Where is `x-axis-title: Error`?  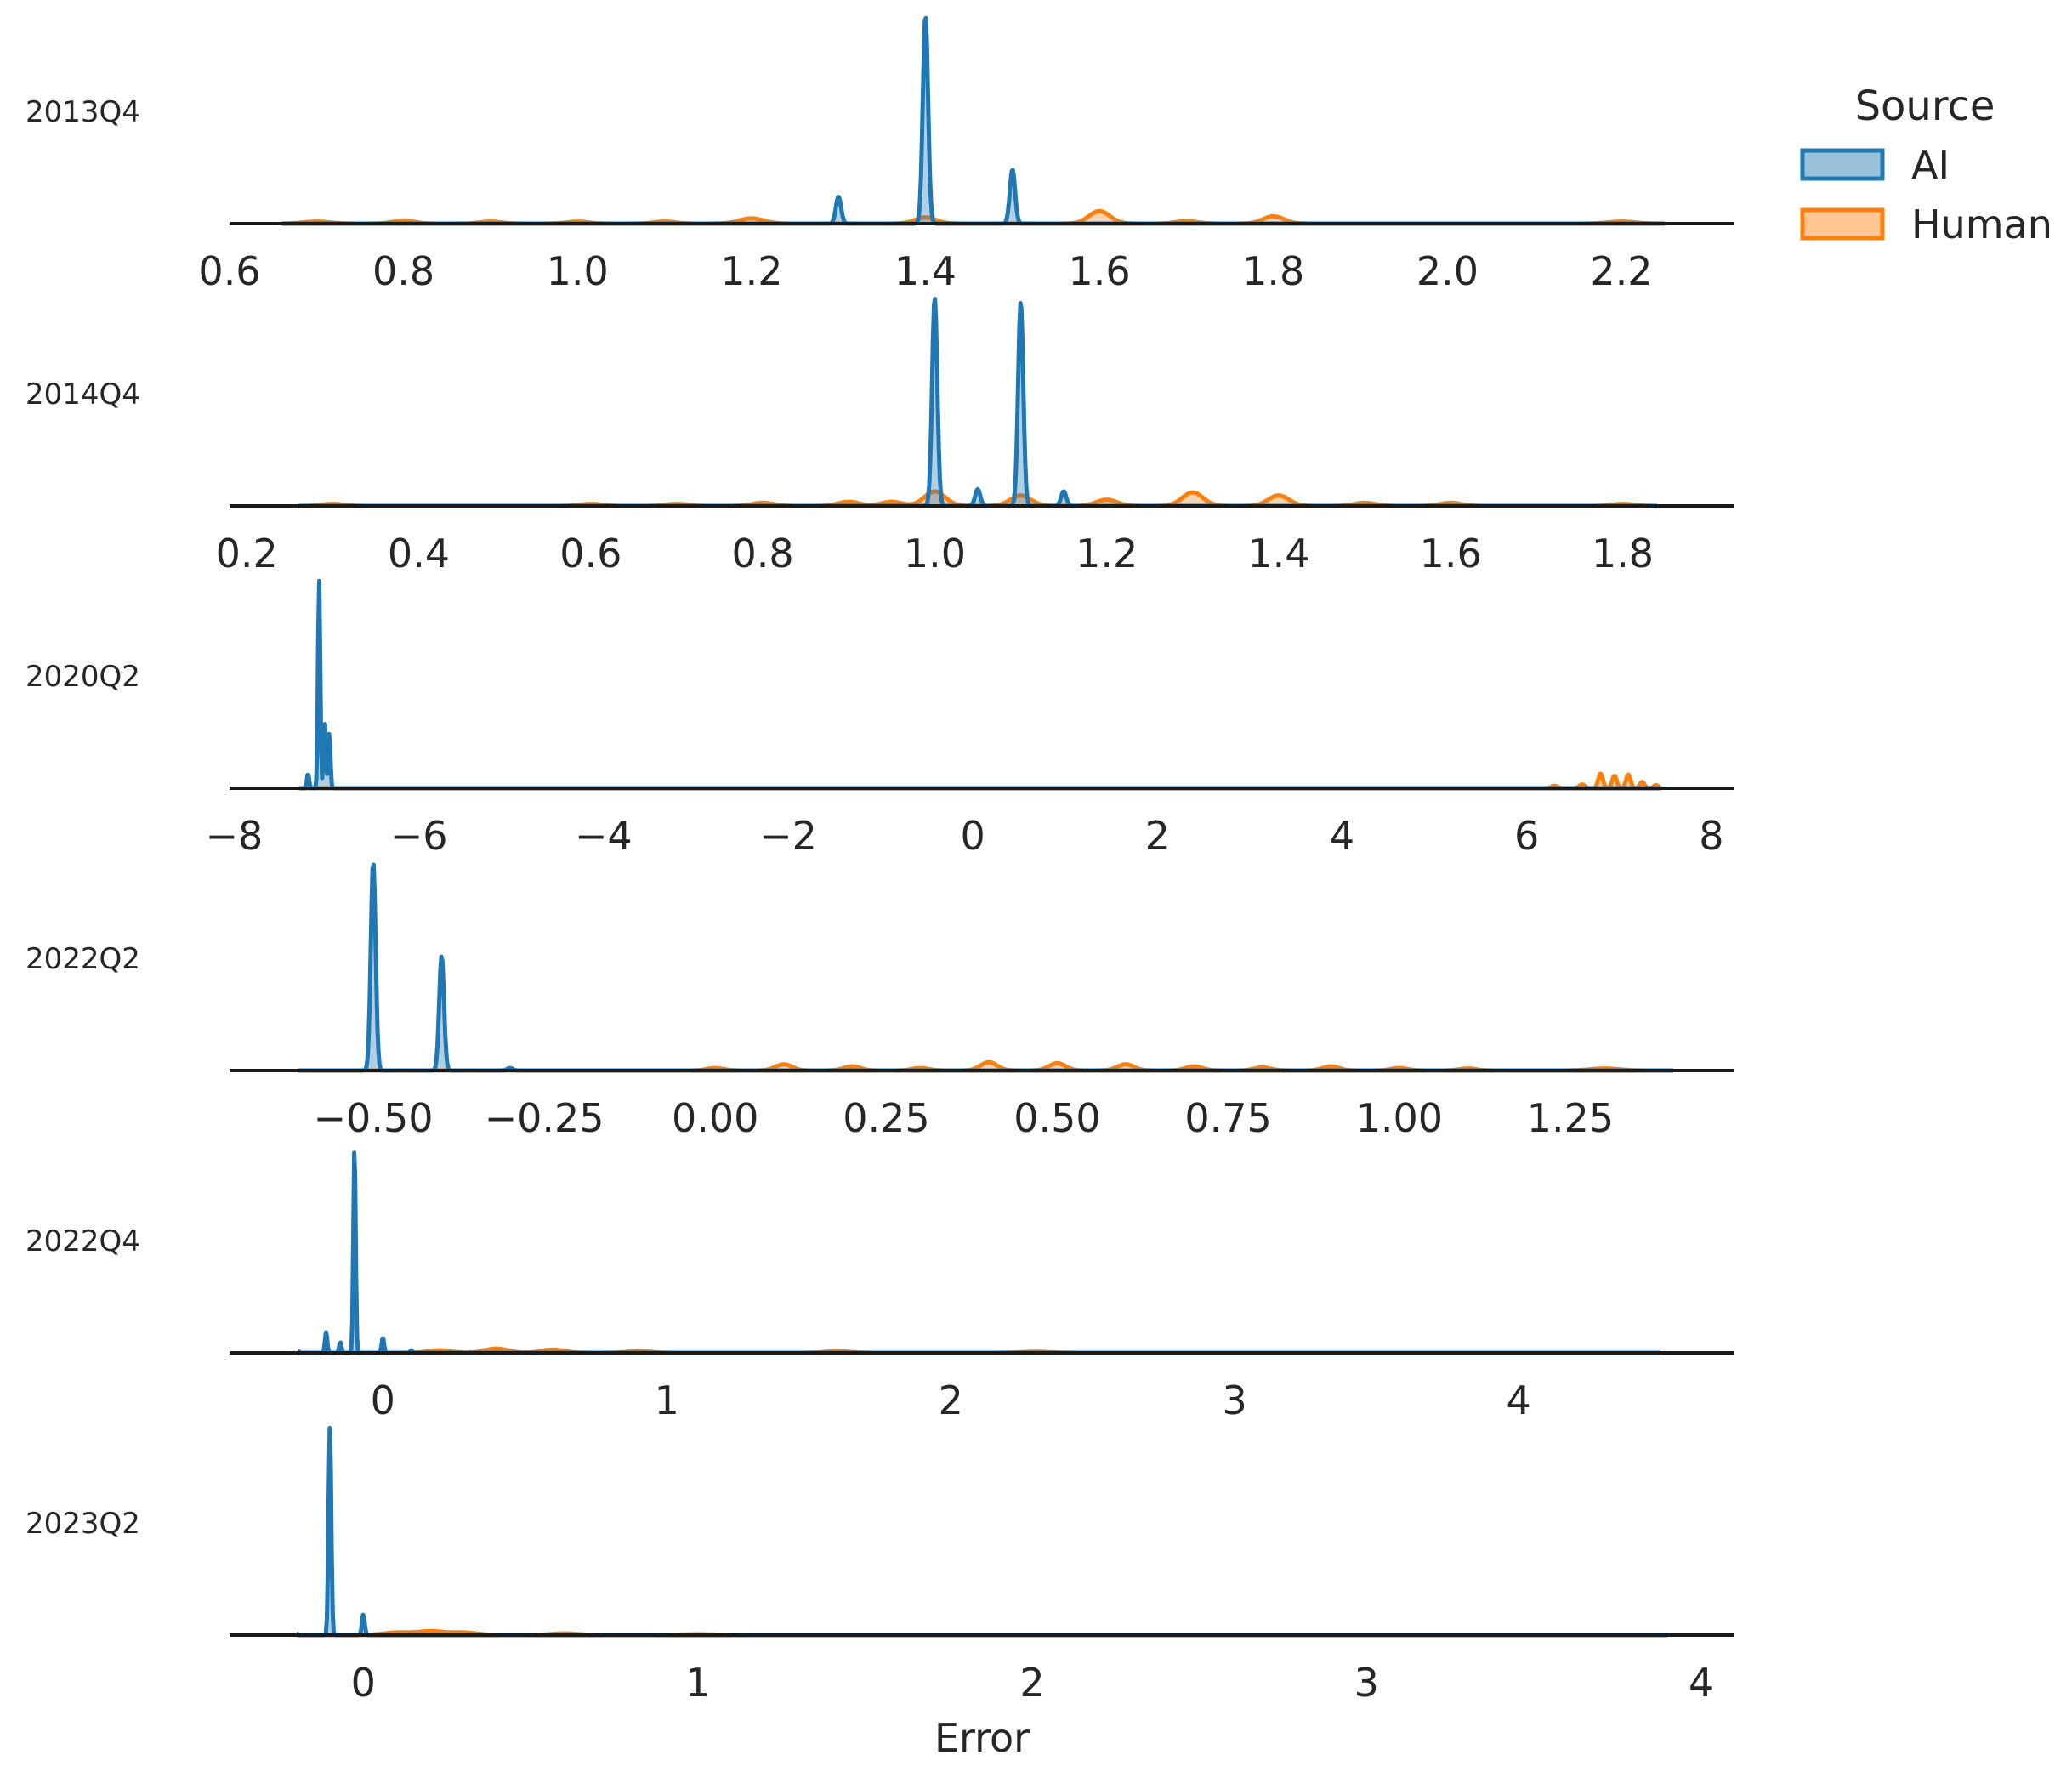 x-axis-title: Error is located at coordinates (982, 1738).